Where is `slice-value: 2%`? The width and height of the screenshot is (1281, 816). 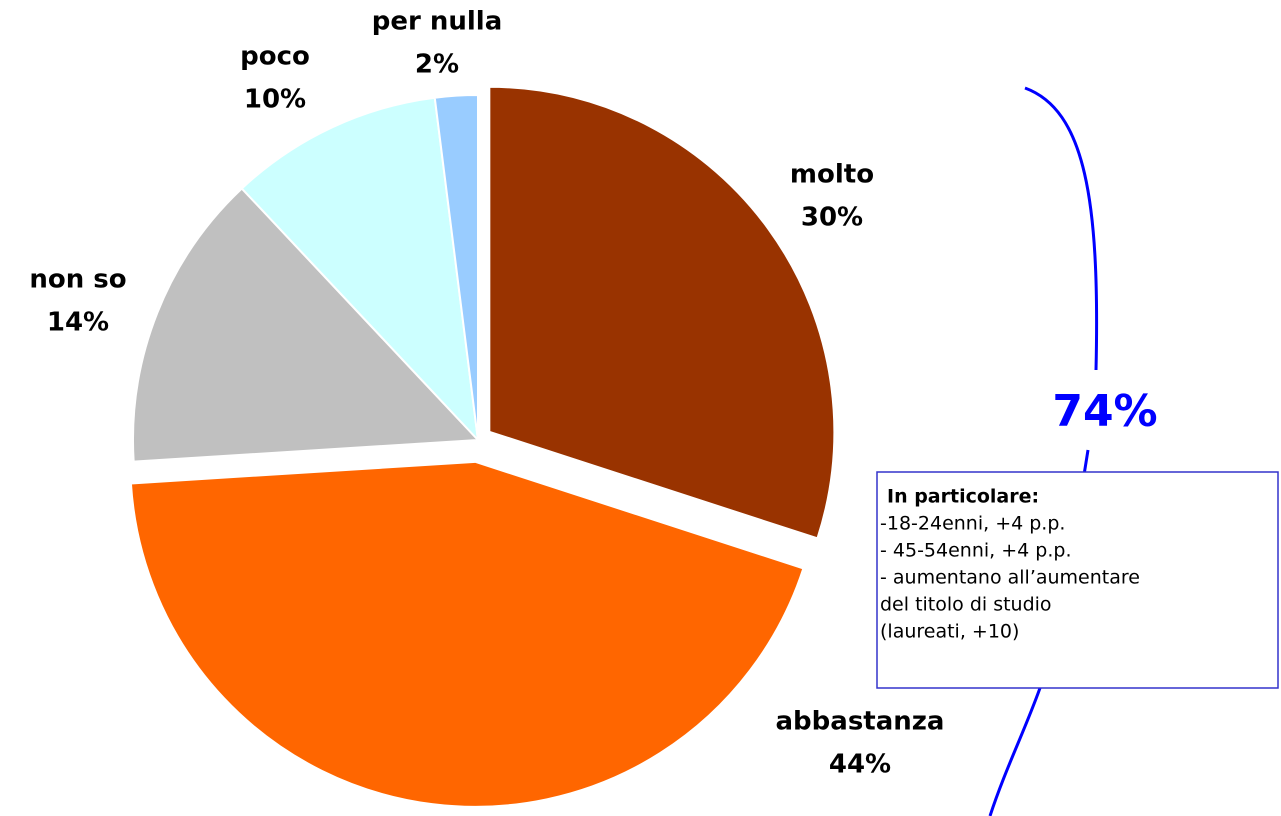
slice-value: 2% is located at coordinates (437, 65).